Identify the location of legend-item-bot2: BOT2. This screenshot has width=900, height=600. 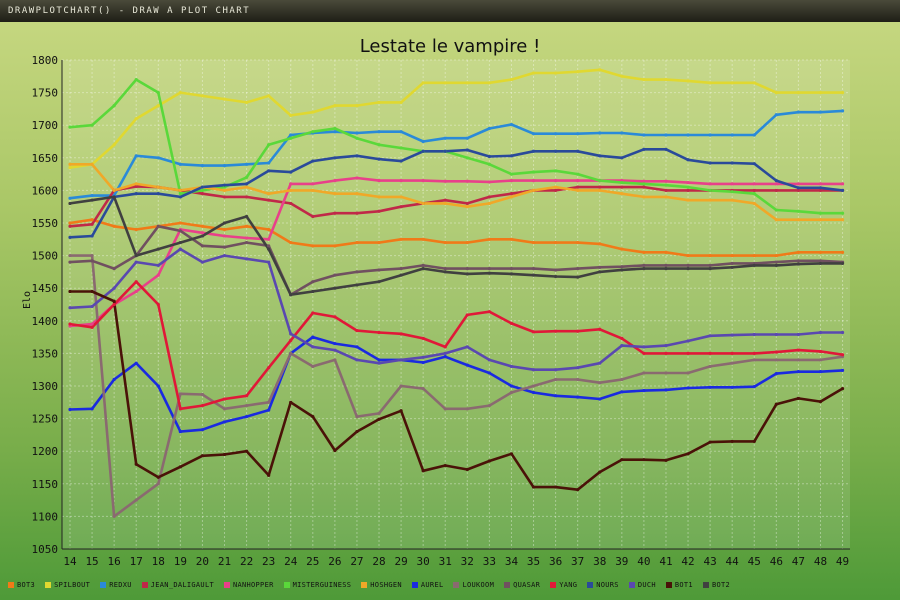
(716, 585).